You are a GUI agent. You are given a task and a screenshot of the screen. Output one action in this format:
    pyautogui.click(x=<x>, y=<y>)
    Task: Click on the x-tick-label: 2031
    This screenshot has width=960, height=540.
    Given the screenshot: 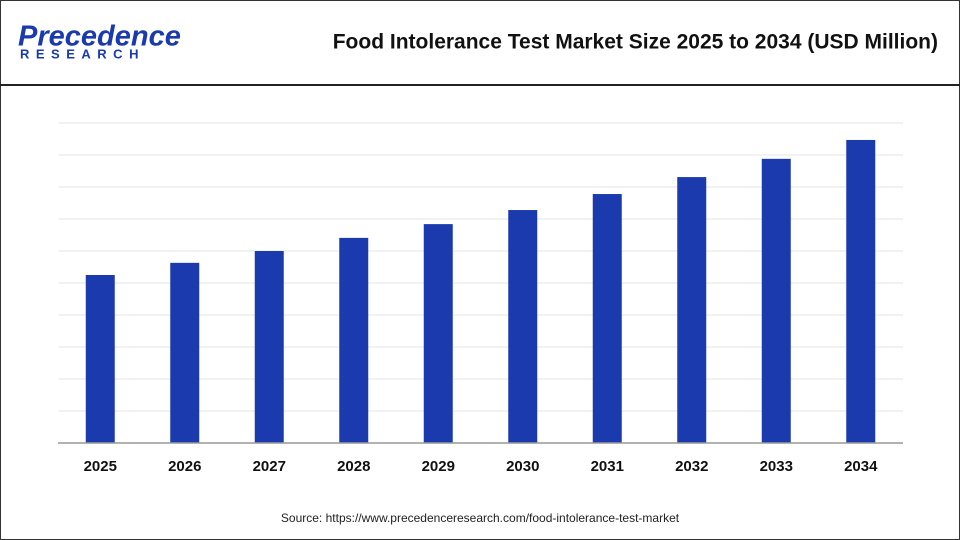 What is the action you would take?
    pyautogui.click(x=607, y=466)
    